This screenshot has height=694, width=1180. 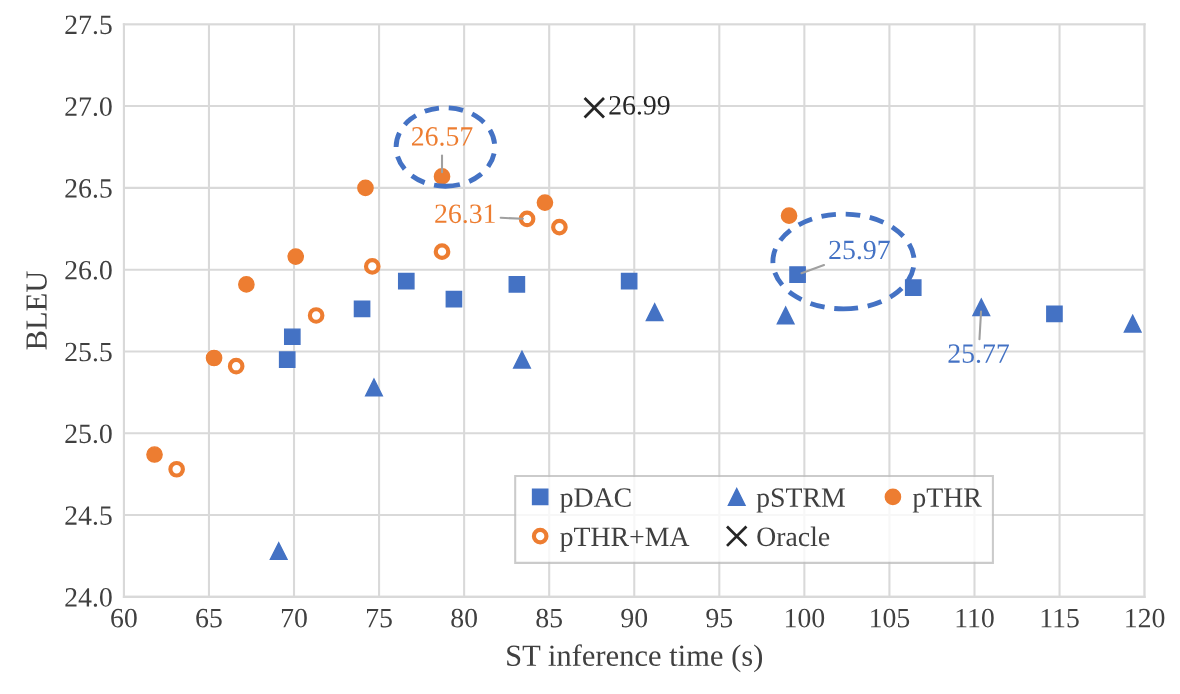 What do you see at coordinates (88, 597) in the screenshot?
I see `y-tick-label: 24.0` at bounding box center [88, 597].